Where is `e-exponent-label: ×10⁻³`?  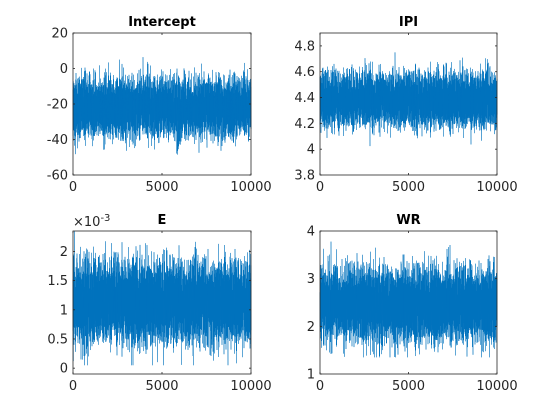
e-exponent-label: ×10⁻³ is located at coordinates (91, 221).